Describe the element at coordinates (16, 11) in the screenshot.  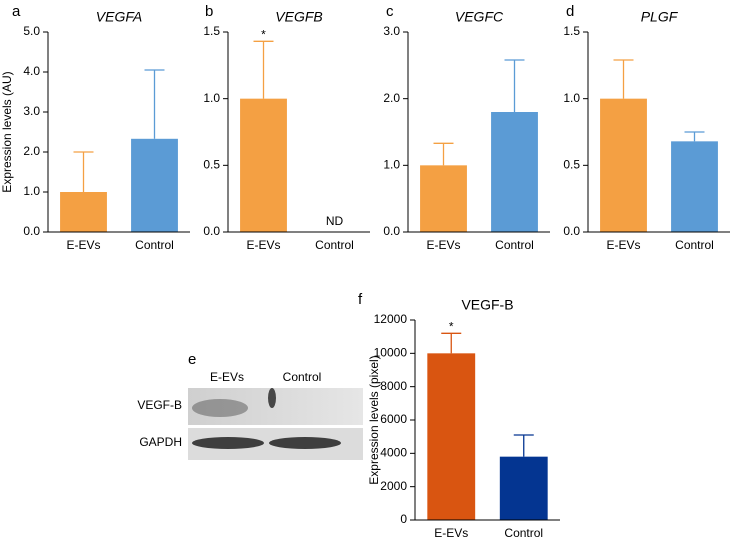
I see `panel-label: a` at that location.